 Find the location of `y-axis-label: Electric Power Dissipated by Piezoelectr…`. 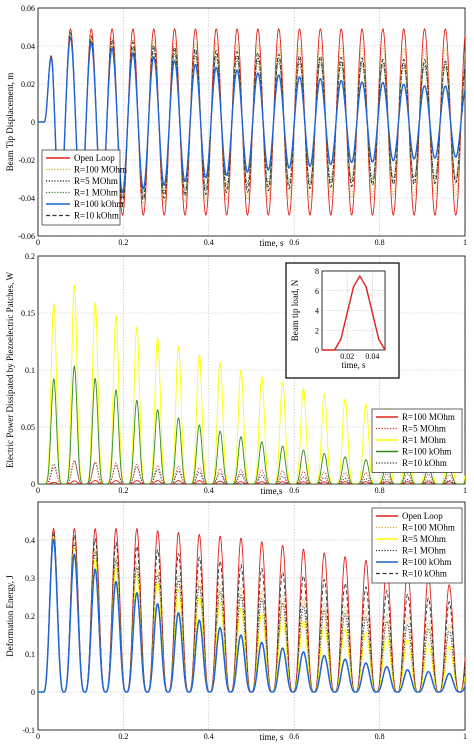

y-axis-label: Electric Power Dissipated by Piezoelectr… is located at coordinates (10, 369).